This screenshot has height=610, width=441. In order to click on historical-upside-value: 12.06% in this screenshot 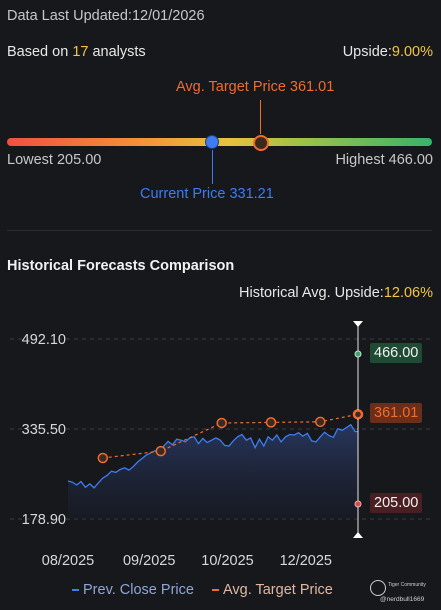, I will do `click(408, 293)`.